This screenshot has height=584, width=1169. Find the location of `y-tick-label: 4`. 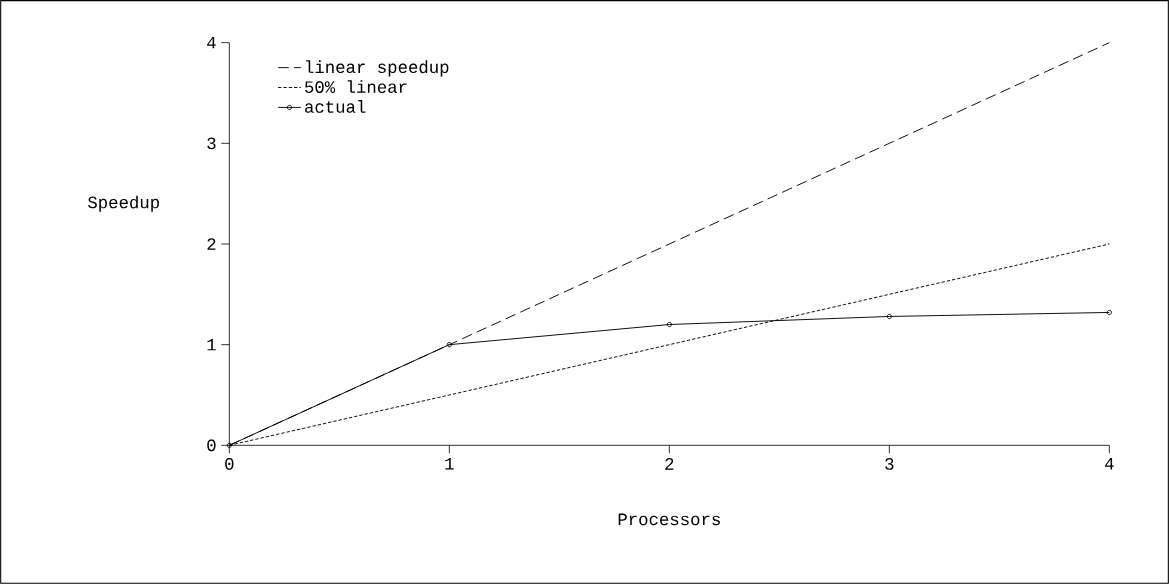

y-tick-label: 4 is located at coordinates (211, 42).